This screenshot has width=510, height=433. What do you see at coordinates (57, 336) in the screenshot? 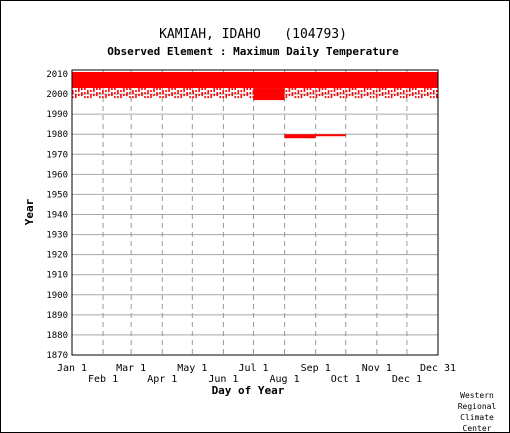
I see `y-tick-label: 1880` at bounding box center [57, 336].